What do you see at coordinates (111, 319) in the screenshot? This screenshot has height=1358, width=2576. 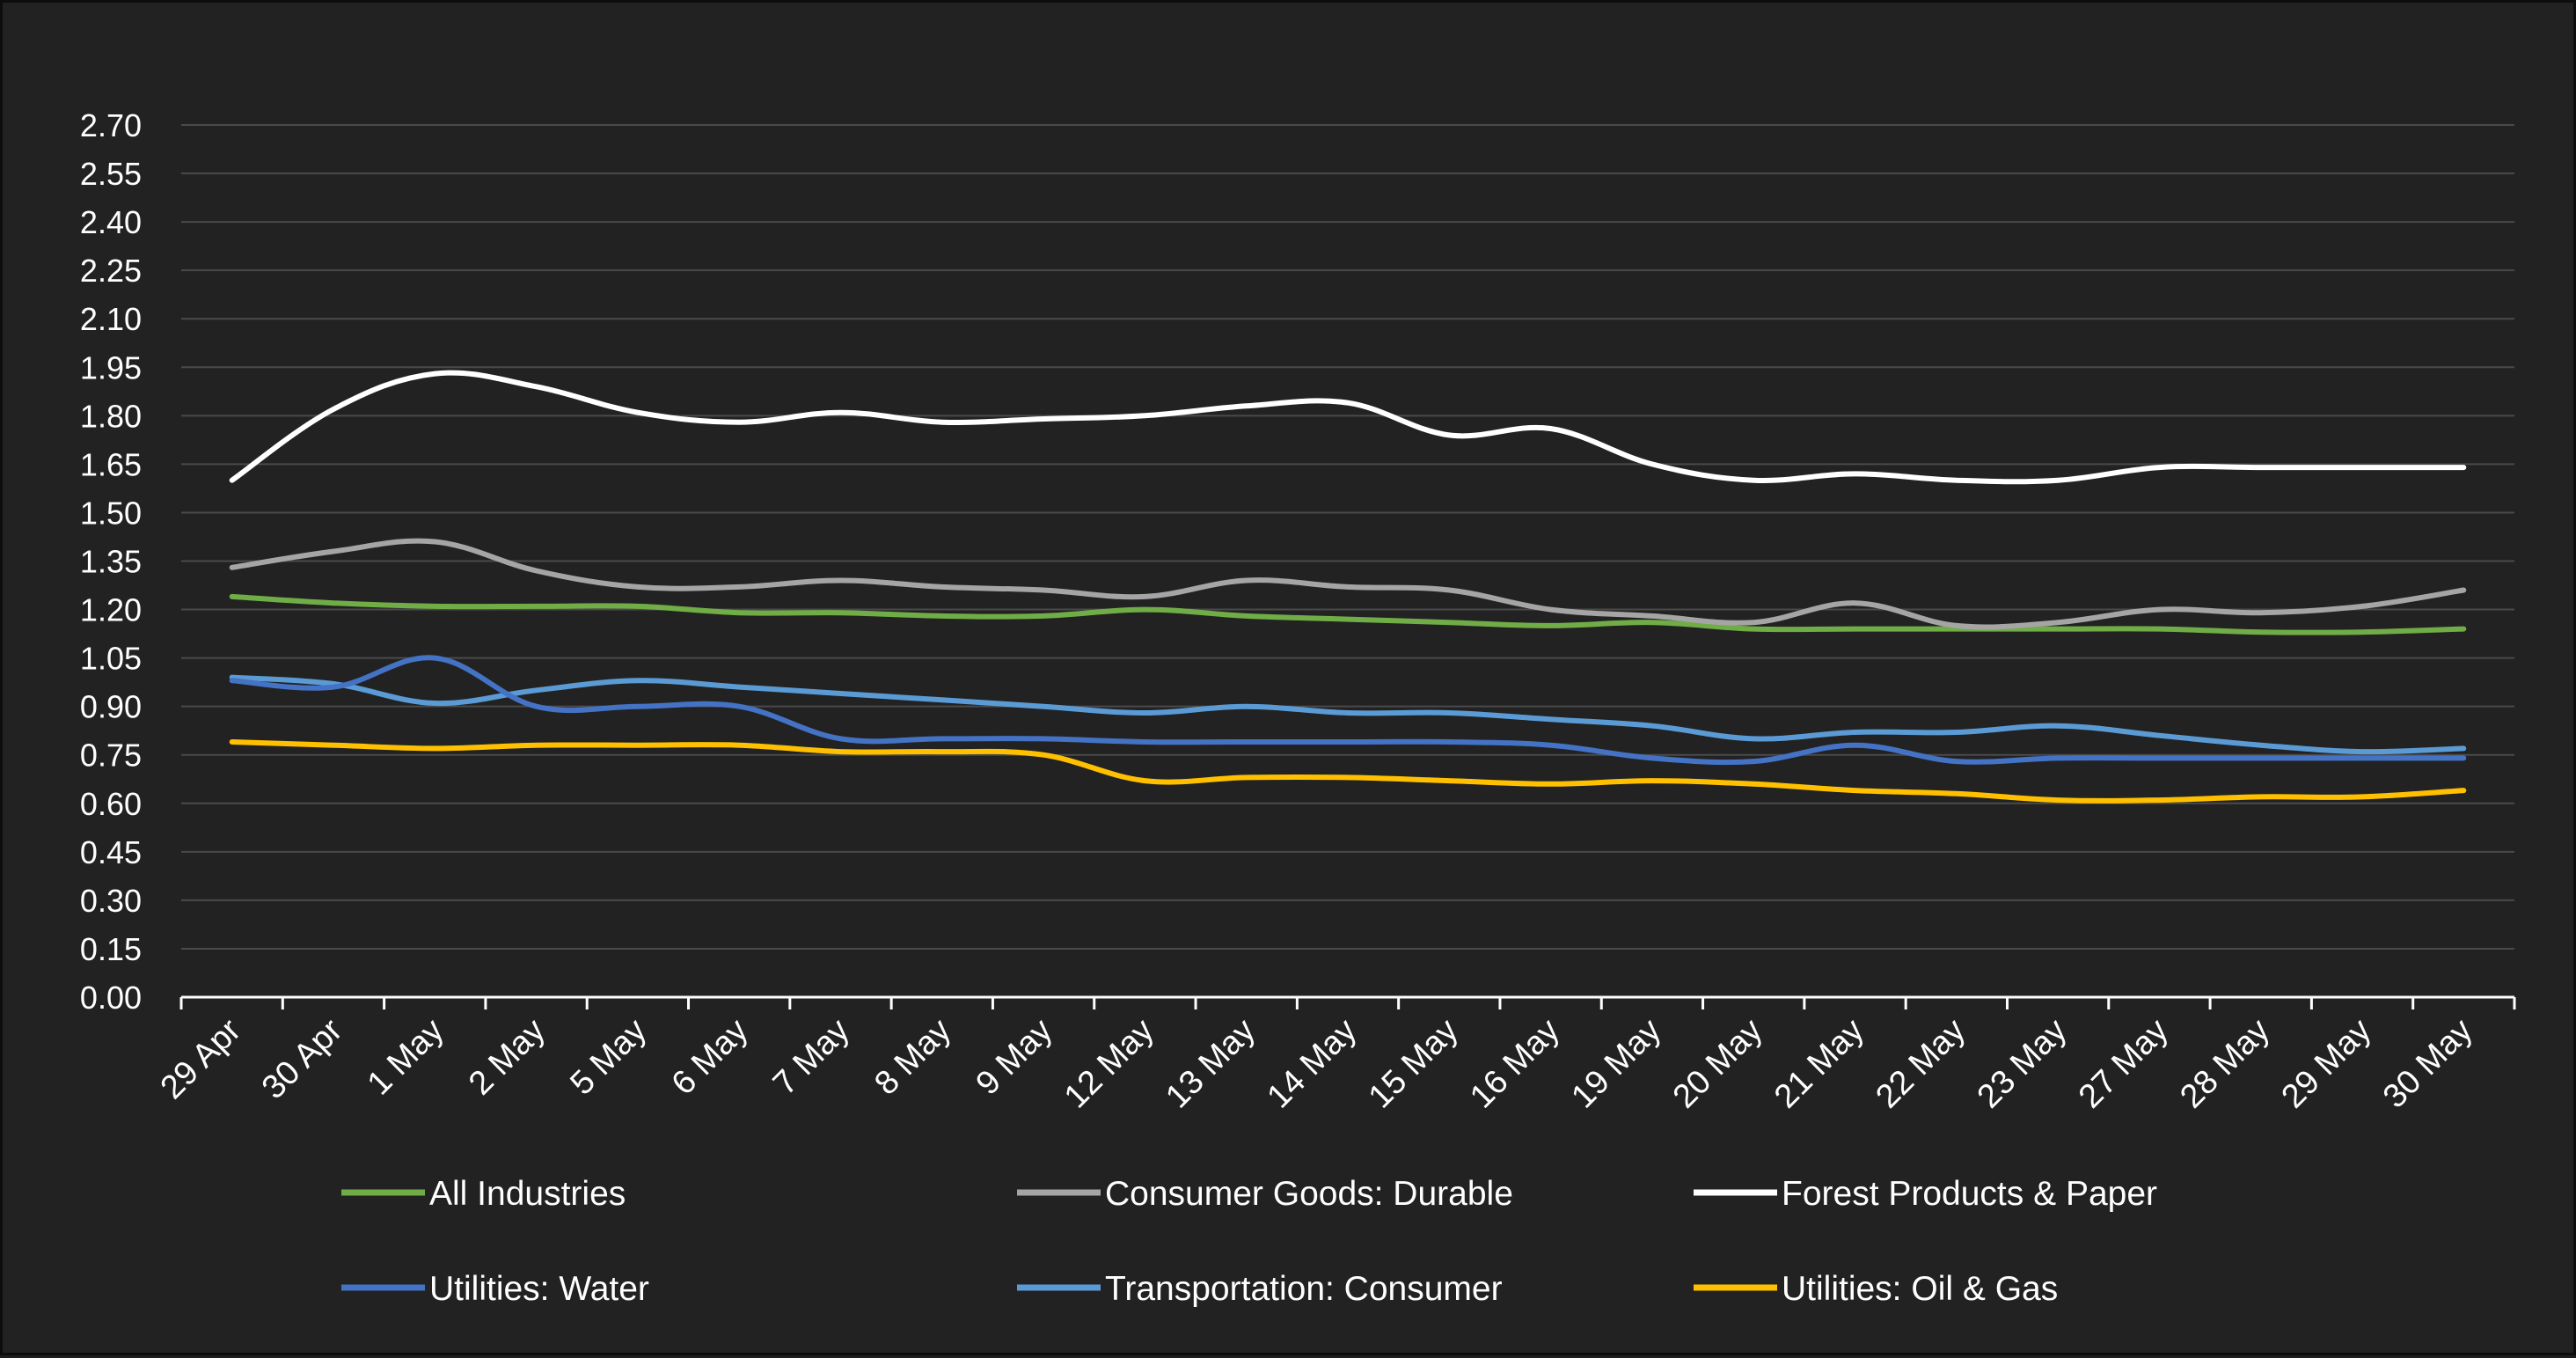 I see `y-tick-label: 2.10` at bounding box center [111, 319].